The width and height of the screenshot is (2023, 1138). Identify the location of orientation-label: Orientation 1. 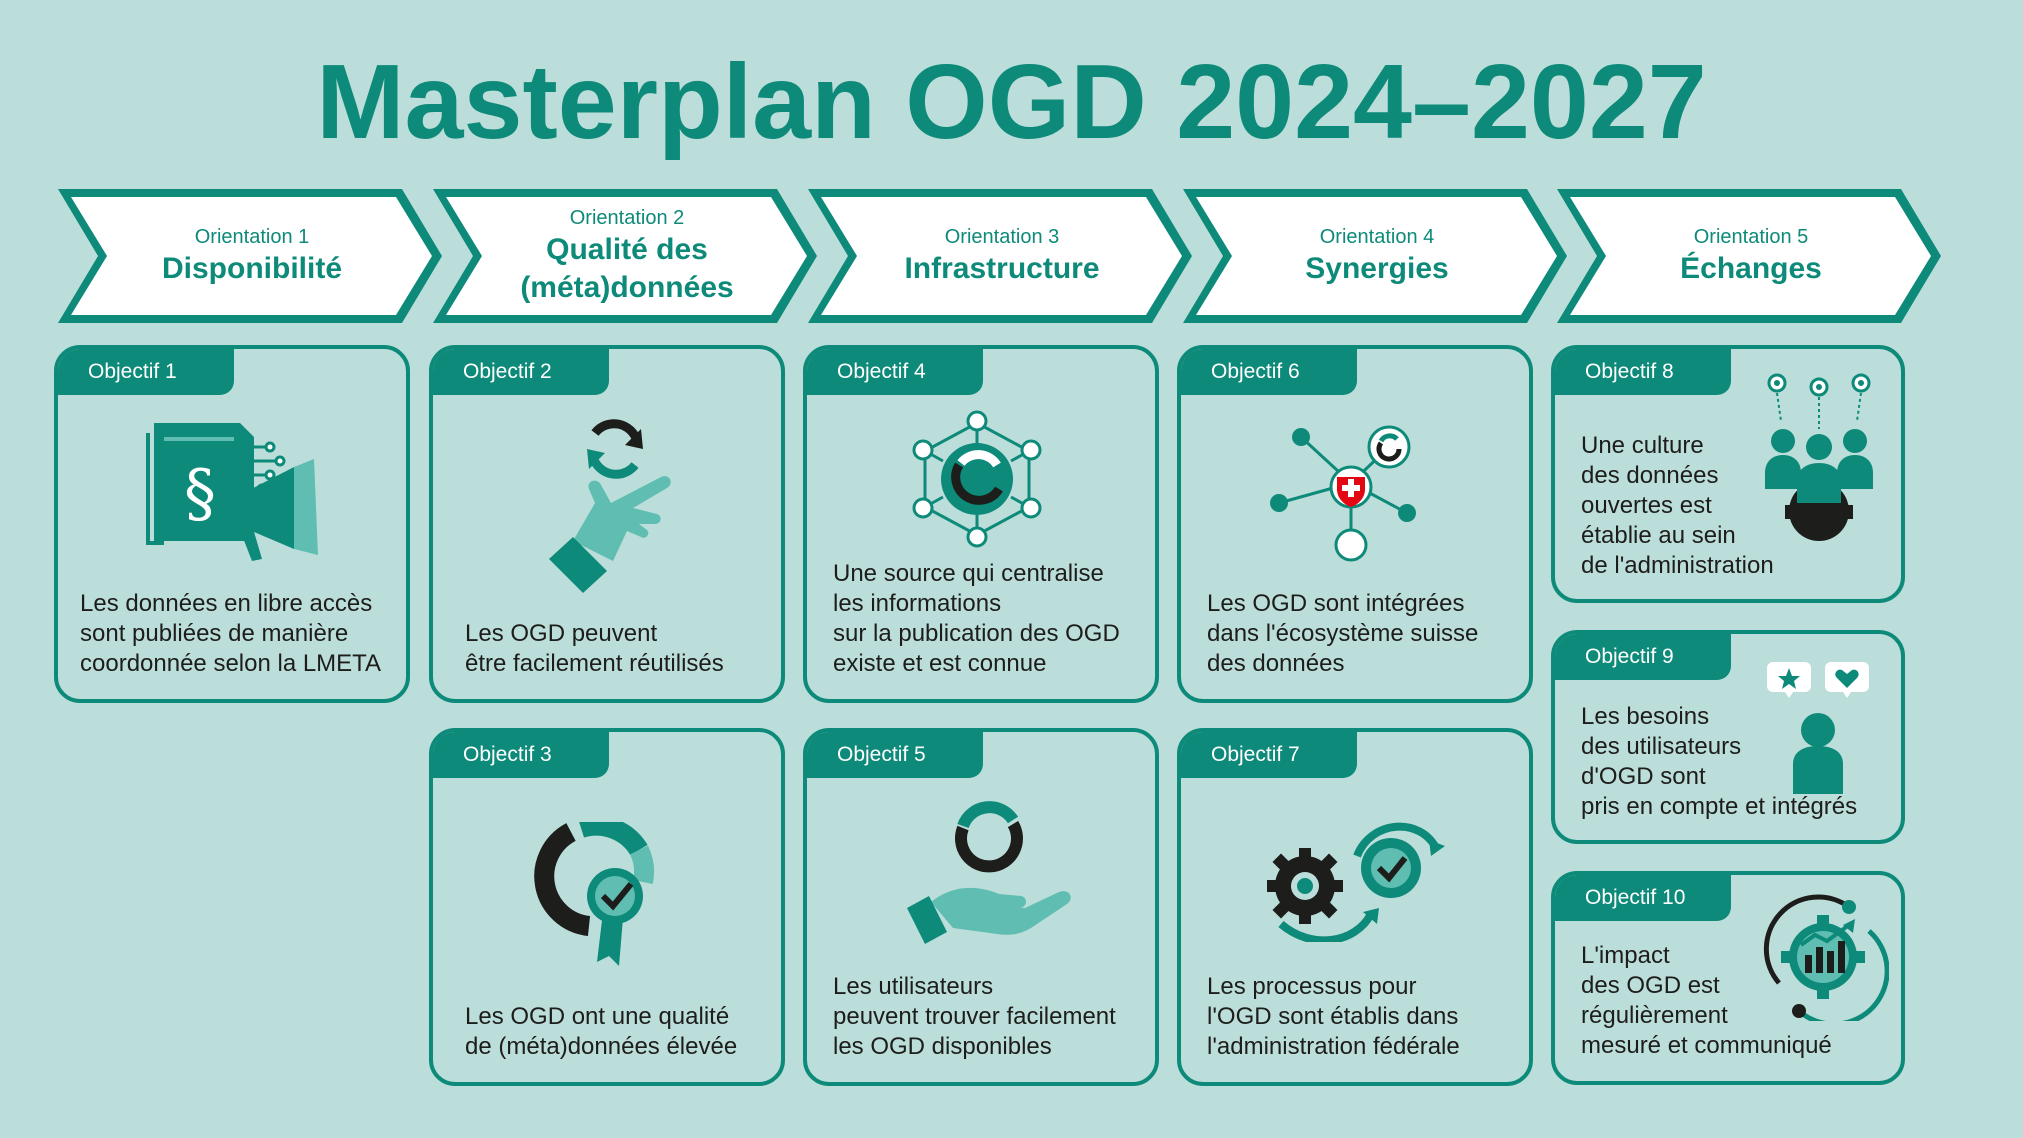
(252, 237).